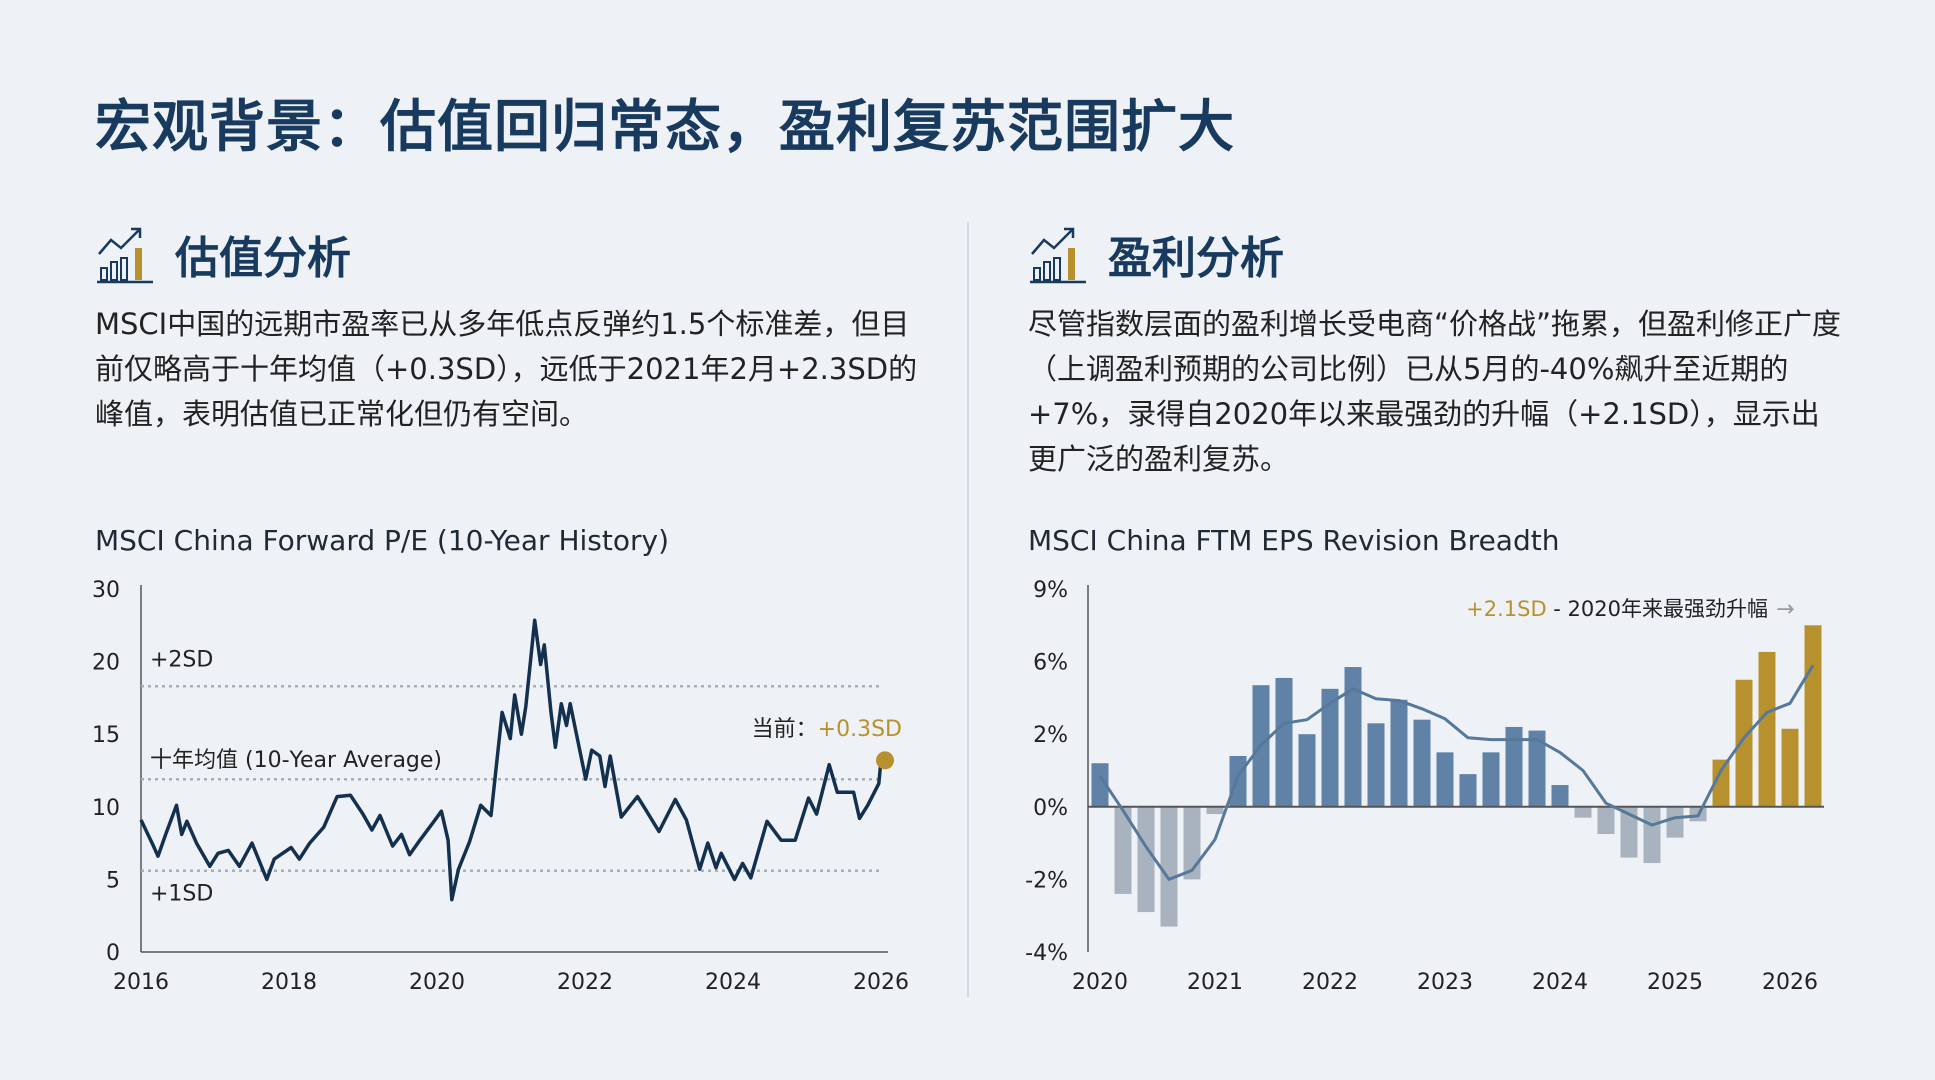 The image size is (1935, 1080). Describe the element at coordinates (1050, 663) in the screenshot. I see `y-tick-label: 6%` at that location.